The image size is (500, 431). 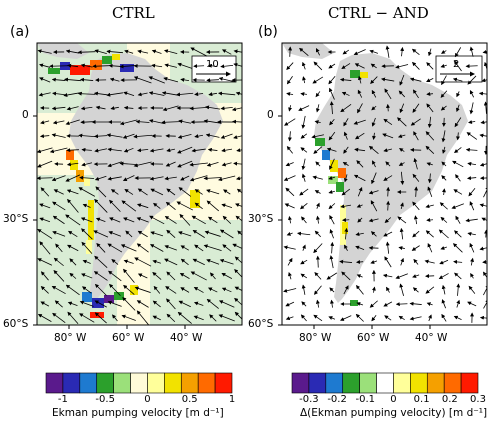 I want to click on panel-b-title: CTRL − AND, so click(x=378, y=13).